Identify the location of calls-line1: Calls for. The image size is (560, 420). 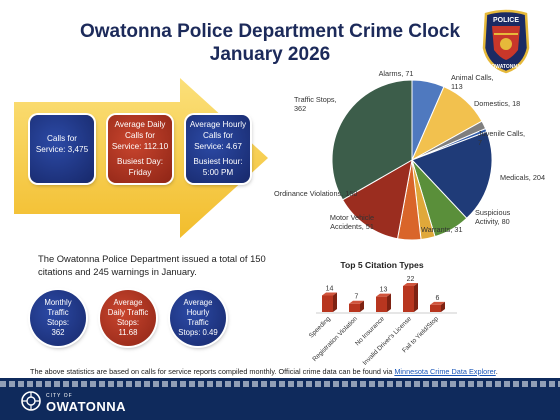
(62, 138).